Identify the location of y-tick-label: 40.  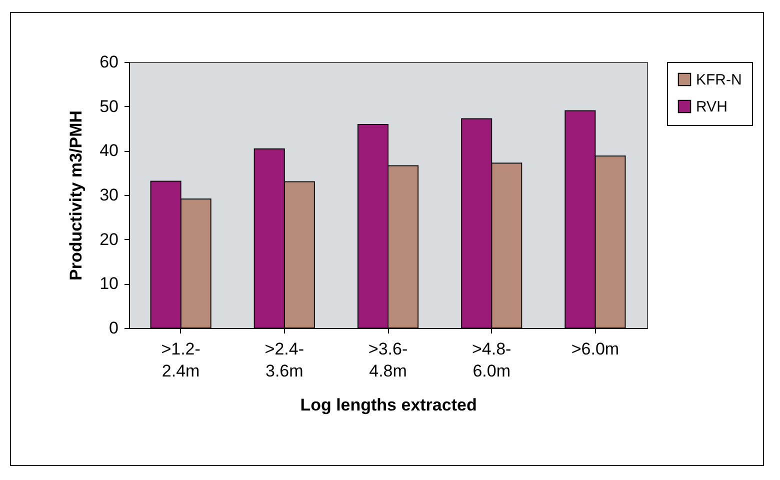
(109, 150).